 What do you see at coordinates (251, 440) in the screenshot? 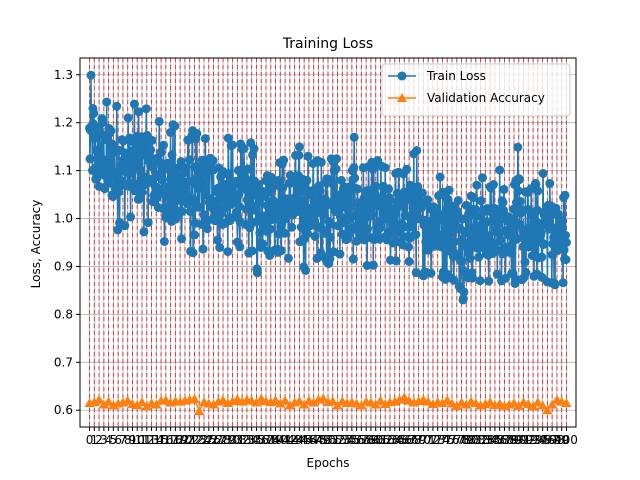
I see `x-tick-label: 34` at bounding box center [251, 440].